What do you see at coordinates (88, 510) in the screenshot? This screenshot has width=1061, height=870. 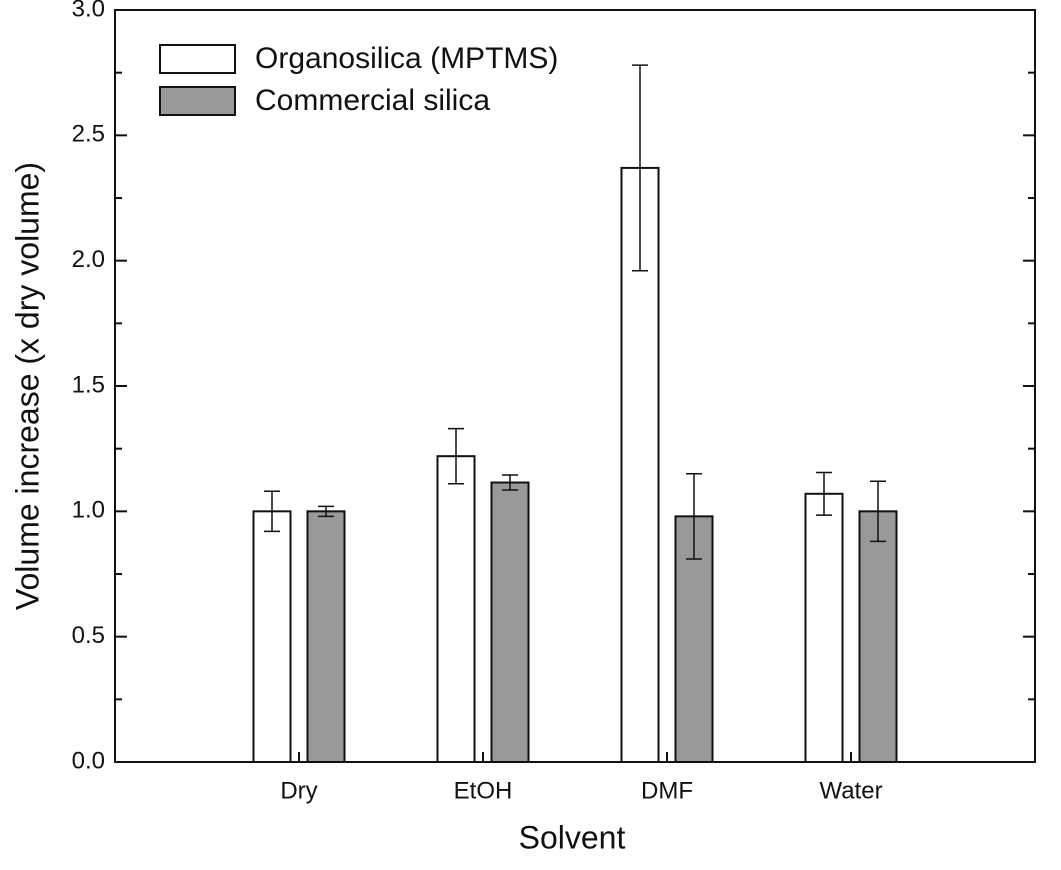 I see `y-tick-label: 1.0` at bounding box center [88, 510].